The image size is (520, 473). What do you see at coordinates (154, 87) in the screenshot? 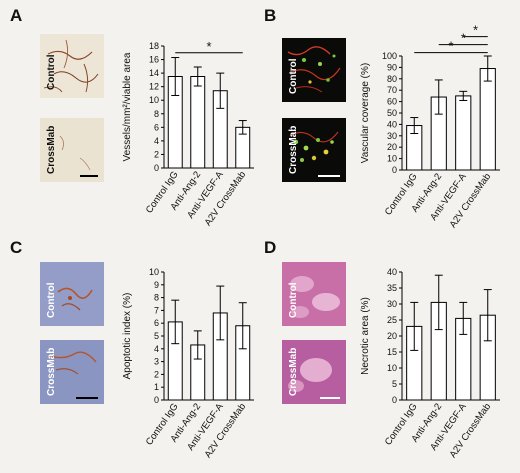
I see `y-tick-label: 12` at bounding box center [154, 87].